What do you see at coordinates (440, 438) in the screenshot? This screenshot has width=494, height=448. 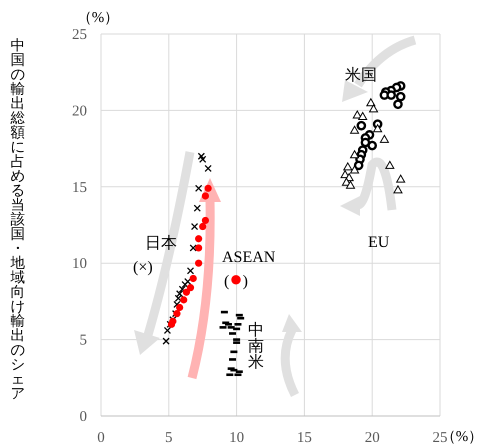 I see `x-tick-label: 25` at bounding box center [440, 438].